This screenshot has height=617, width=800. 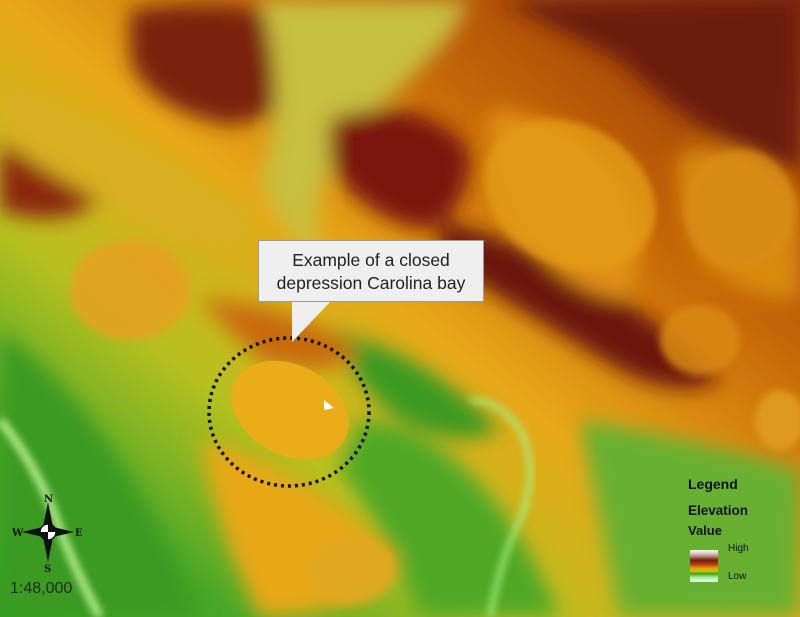 What do you see at coordinates (329, 405) in the screenshot?
I see `cursor-icon` at bounding box center [329, 405].